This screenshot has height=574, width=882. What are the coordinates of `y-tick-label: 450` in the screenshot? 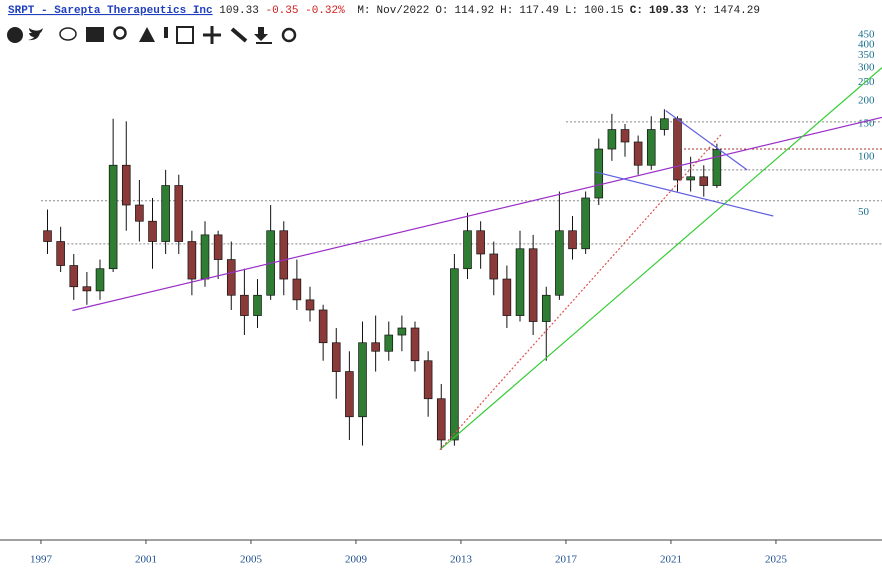 It's located at (866, 35).